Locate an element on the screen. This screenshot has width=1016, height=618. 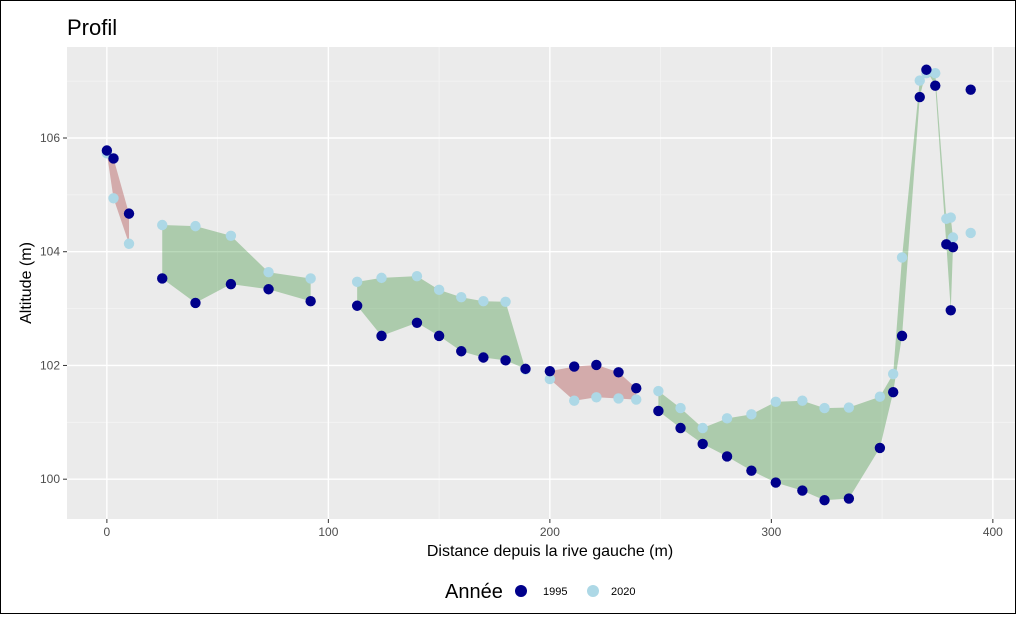
x-axis: 0 100 200 300 400 is located at coordinates (553, 529).